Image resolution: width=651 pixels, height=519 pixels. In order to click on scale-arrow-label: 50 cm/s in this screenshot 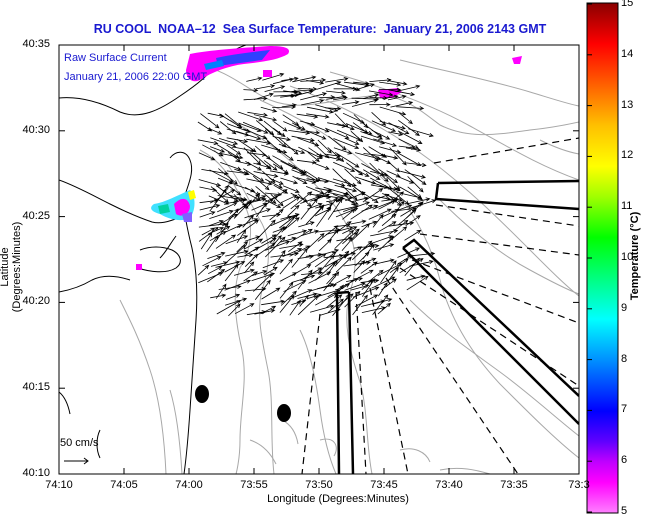, I will do `click(79, 443)`.